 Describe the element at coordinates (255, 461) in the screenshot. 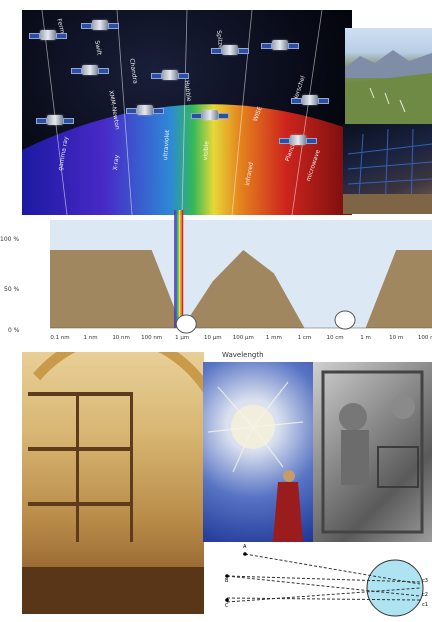

I see `painting-figures` at that location.